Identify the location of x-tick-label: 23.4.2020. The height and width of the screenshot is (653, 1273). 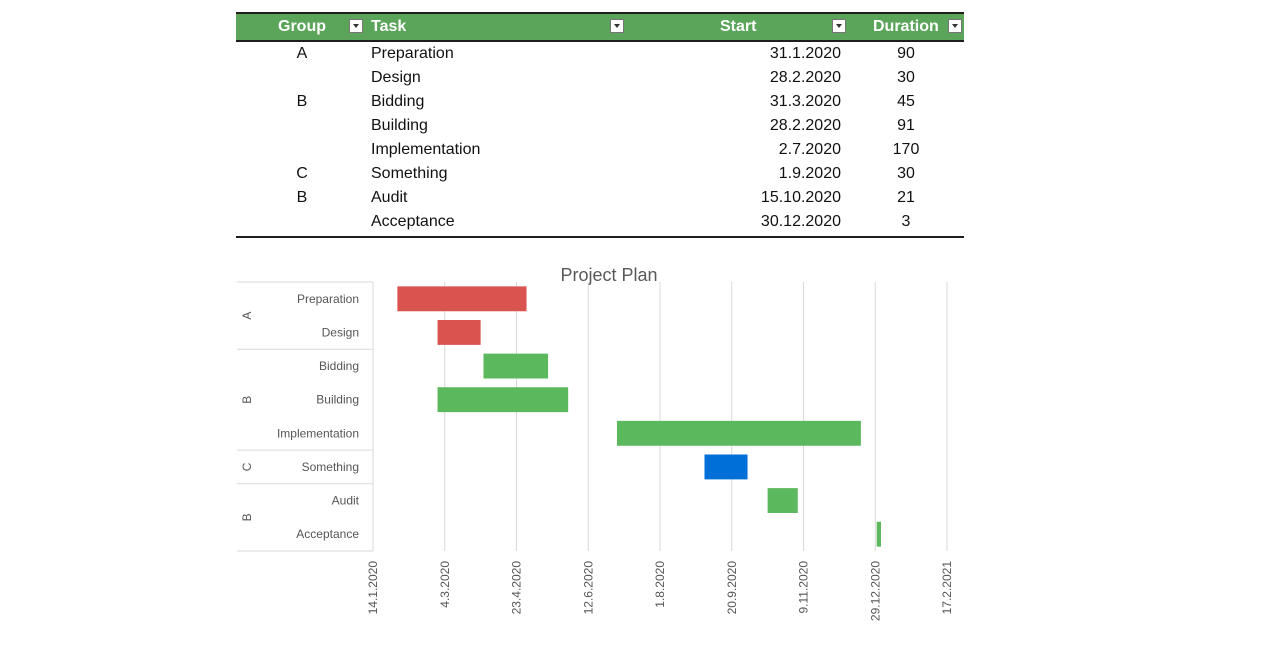
(517, 588).